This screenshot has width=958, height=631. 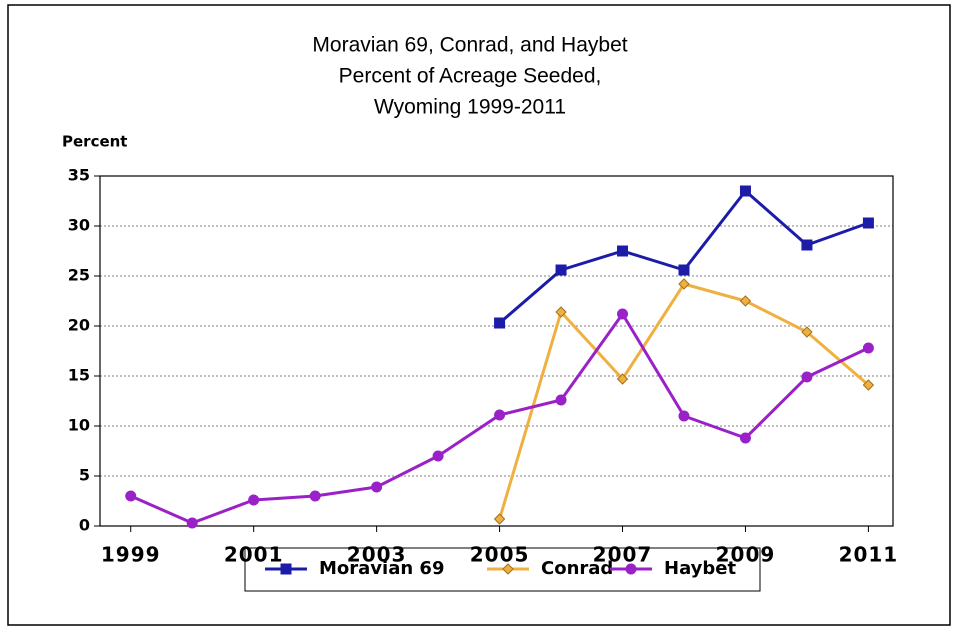 What do you see at coordinates (254, 555) in the screenshot?
I see `x-tick-label: 2001` at bounding box center [254, 555].